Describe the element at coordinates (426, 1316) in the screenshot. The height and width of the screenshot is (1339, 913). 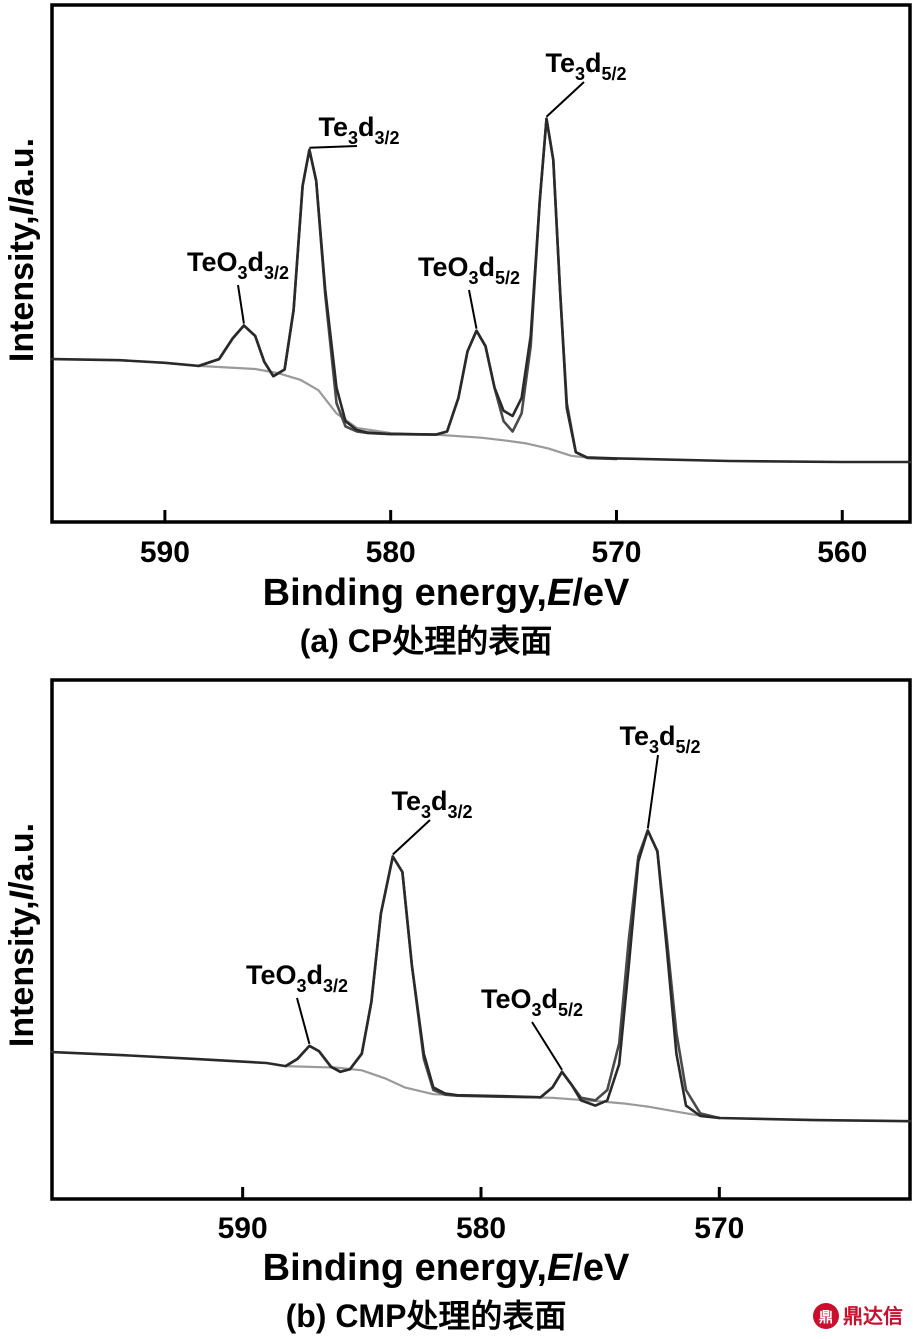
I see `panel-caption: (b) CMP处理的表面` at that location.